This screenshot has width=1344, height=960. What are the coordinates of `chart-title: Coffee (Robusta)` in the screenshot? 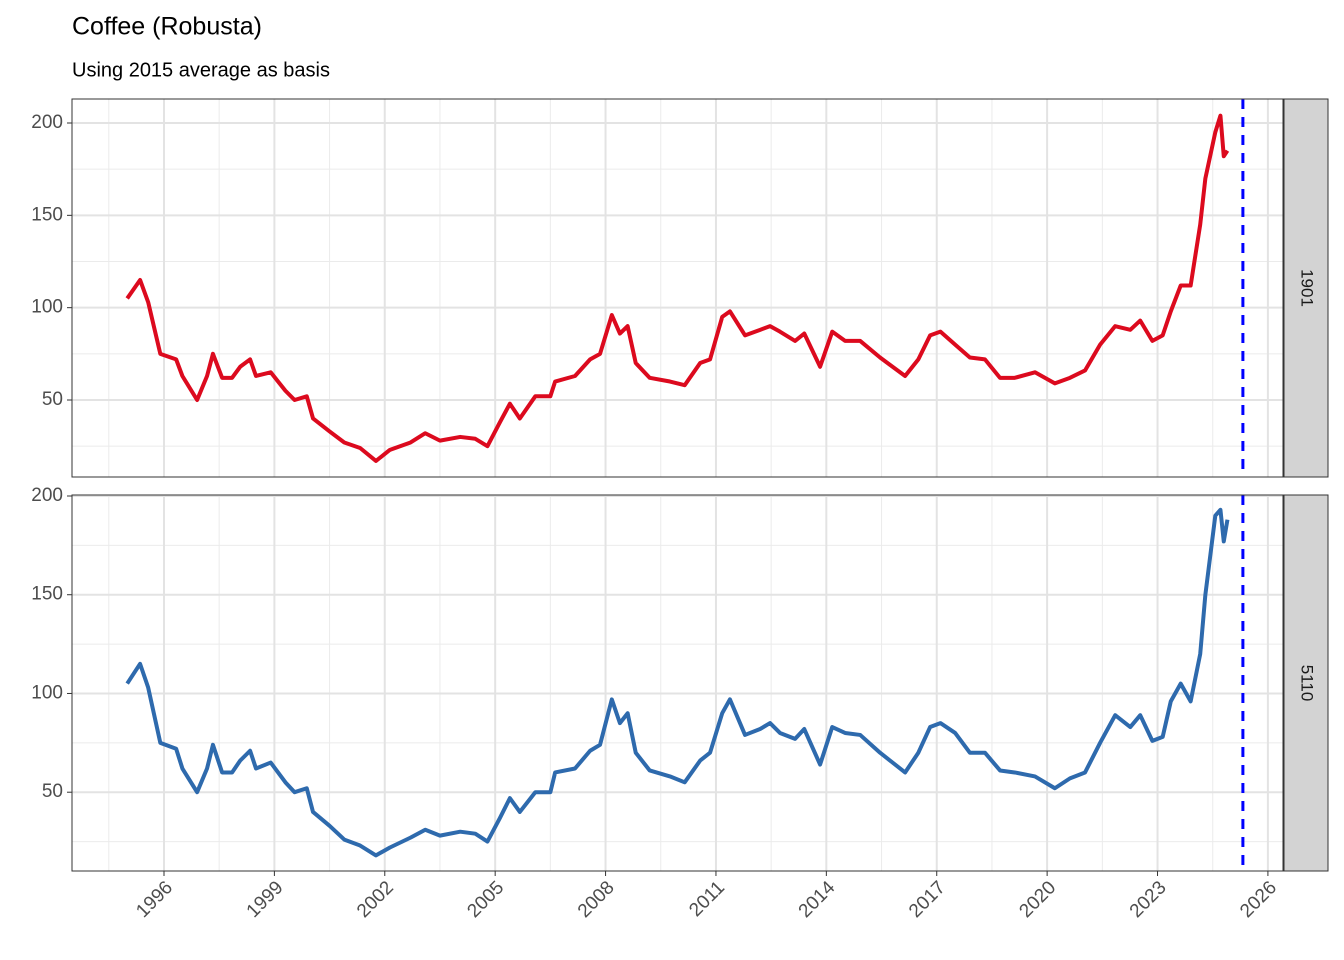 It's located at (167, 27).